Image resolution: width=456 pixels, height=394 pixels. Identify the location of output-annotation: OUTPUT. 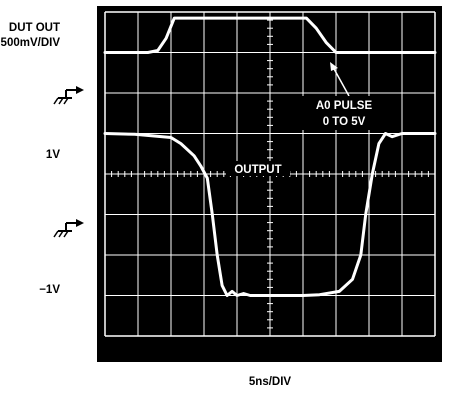
(258, 168).